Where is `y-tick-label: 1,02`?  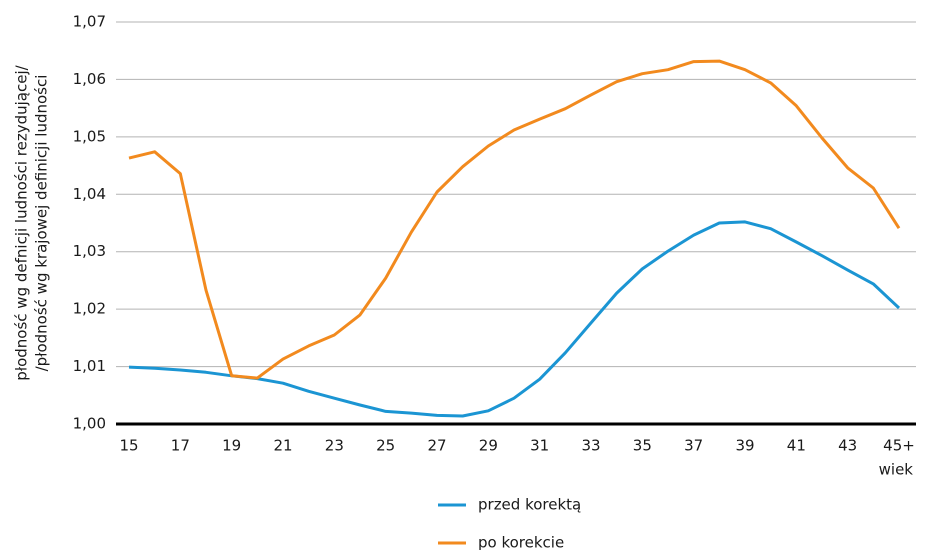
y-tick-label: 1,02 is located at coordinates (89, 309).